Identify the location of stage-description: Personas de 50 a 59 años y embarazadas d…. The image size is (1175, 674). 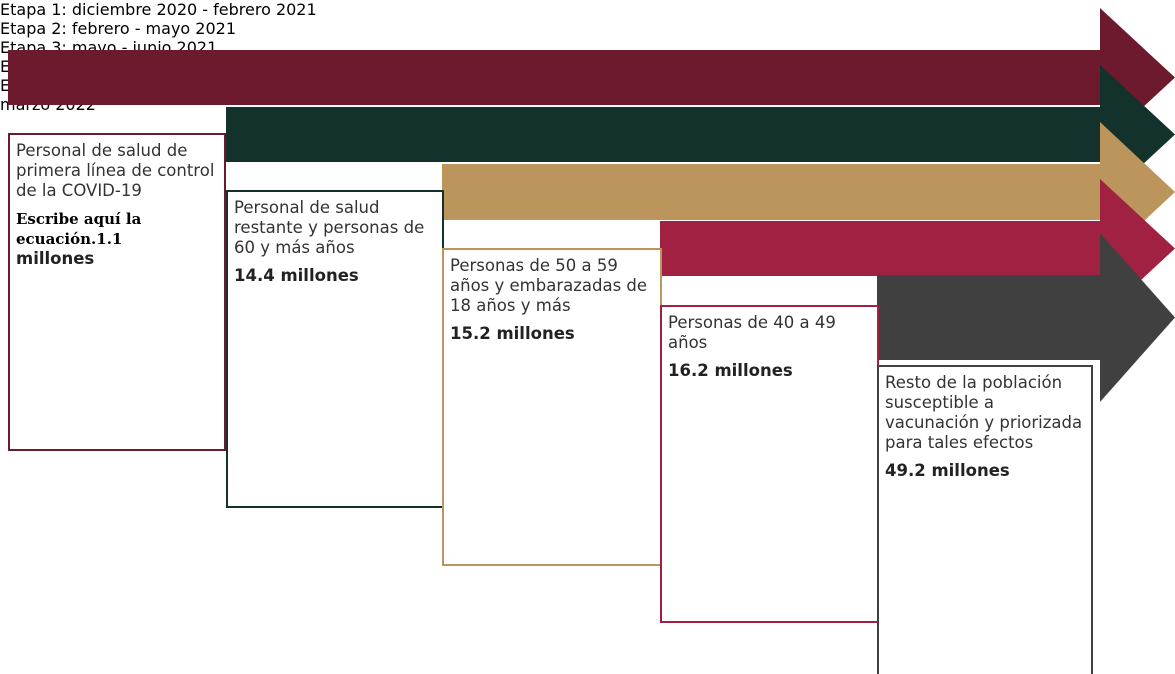
(549, 285).